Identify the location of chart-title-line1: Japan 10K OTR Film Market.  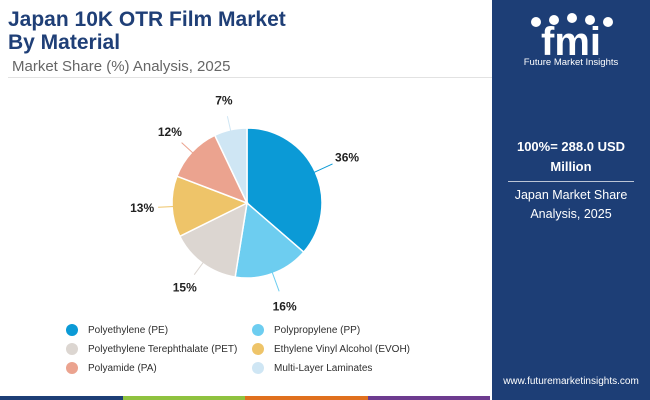
(147, 19).